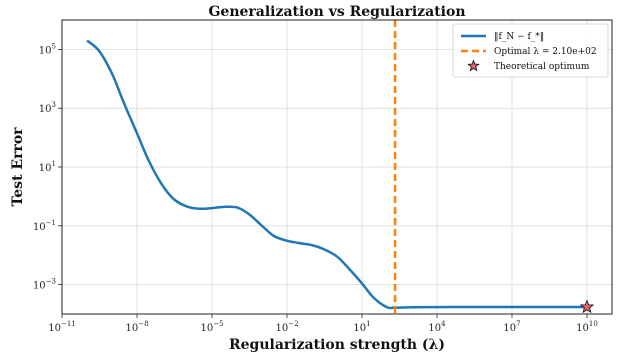  What do you see at coordinates (587, 327) in the screenshot?
I see `x-tick-label-7: 10¹⁰` at bounding box center [587, 327].